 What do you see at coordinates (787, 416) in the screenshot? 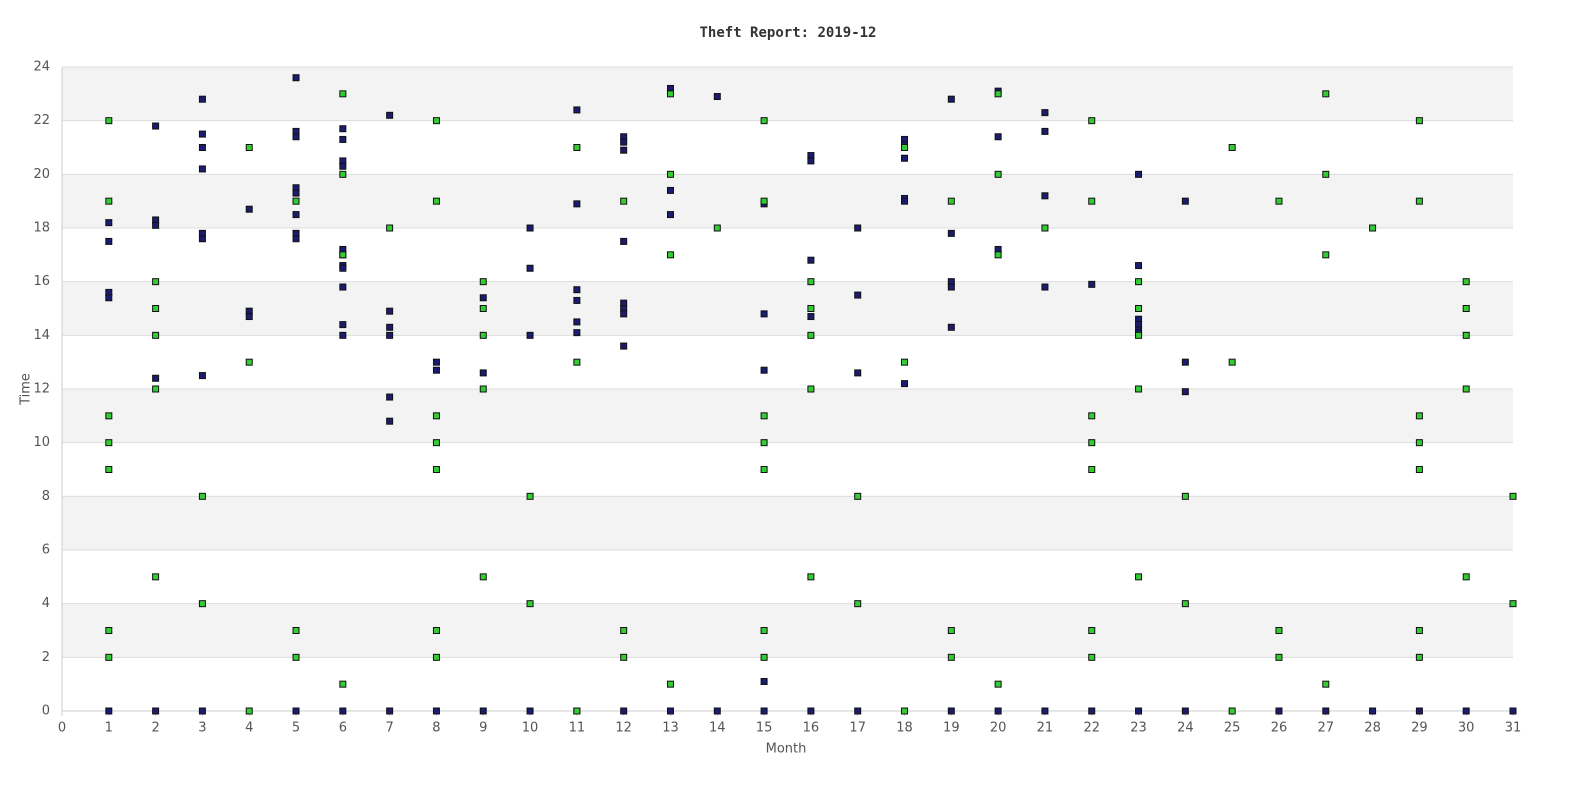
I see `grid-band` at bounding box center [787, 416].